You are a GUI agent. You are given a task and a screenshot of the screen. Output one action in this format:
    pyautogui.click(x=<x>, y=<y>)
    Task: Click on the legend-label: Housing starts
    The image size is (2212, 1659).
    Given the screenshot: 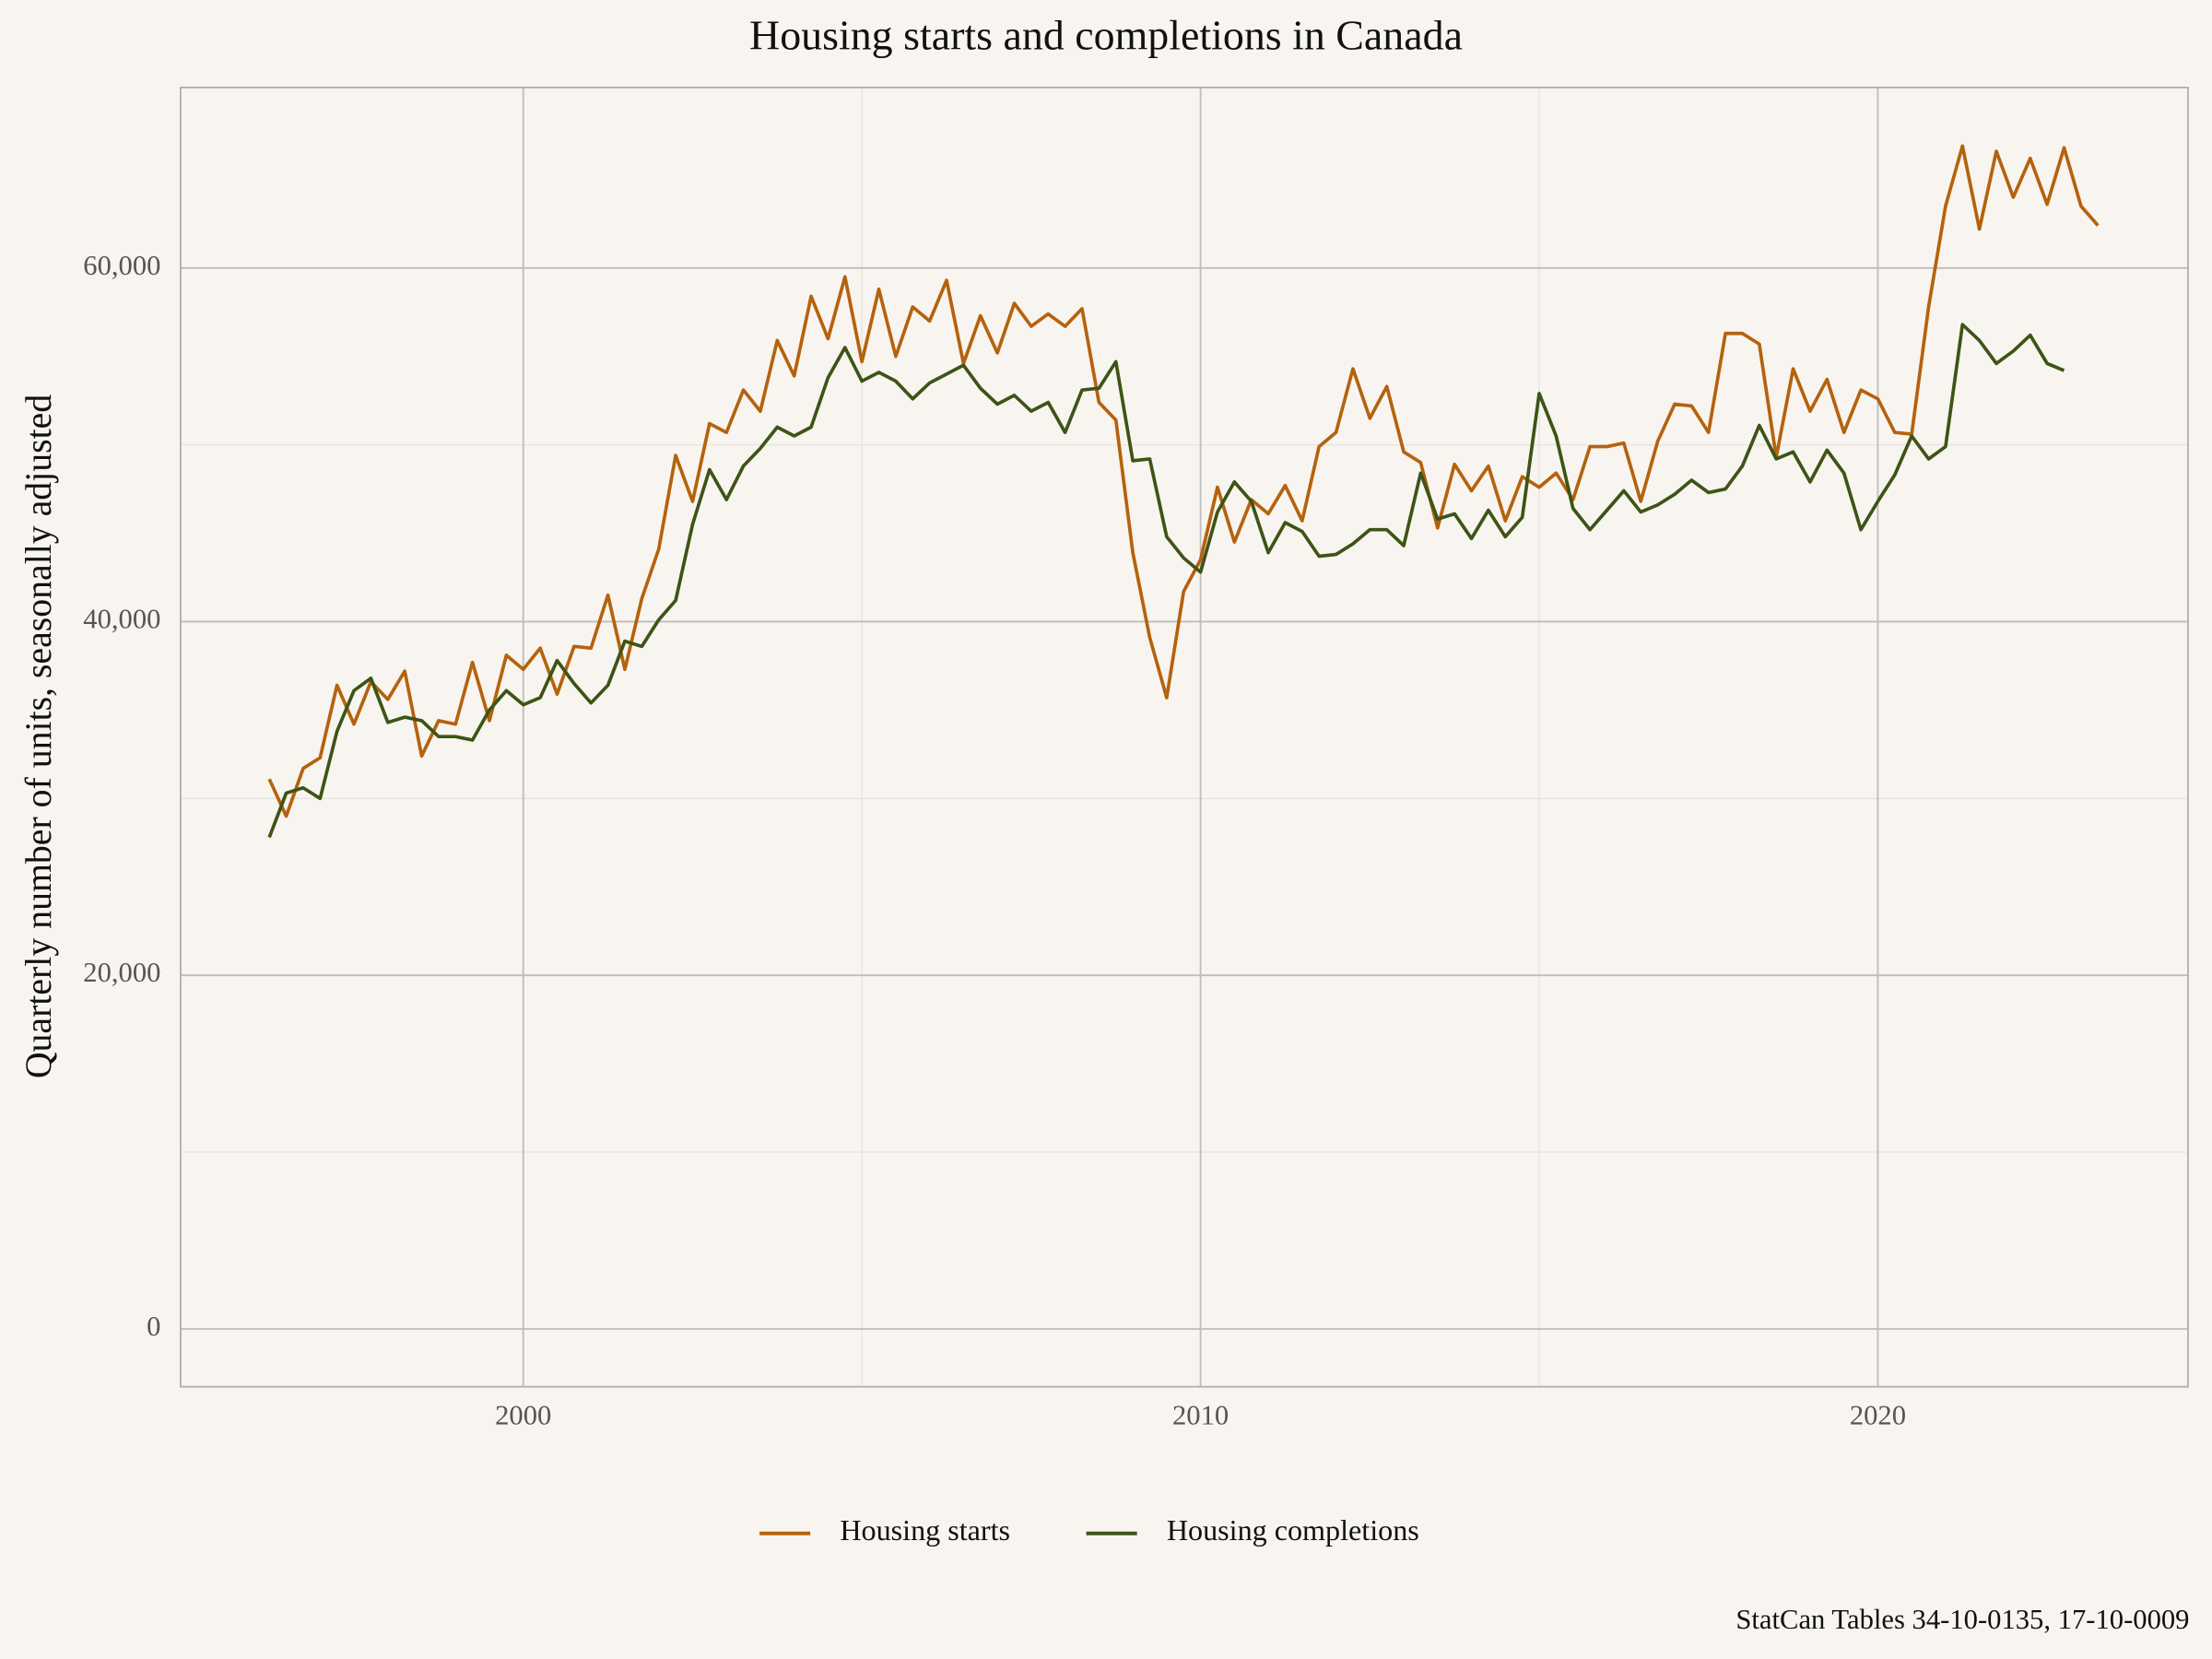 What is the action you would take?
    pyautogui.click(x=925, y=1530)
    